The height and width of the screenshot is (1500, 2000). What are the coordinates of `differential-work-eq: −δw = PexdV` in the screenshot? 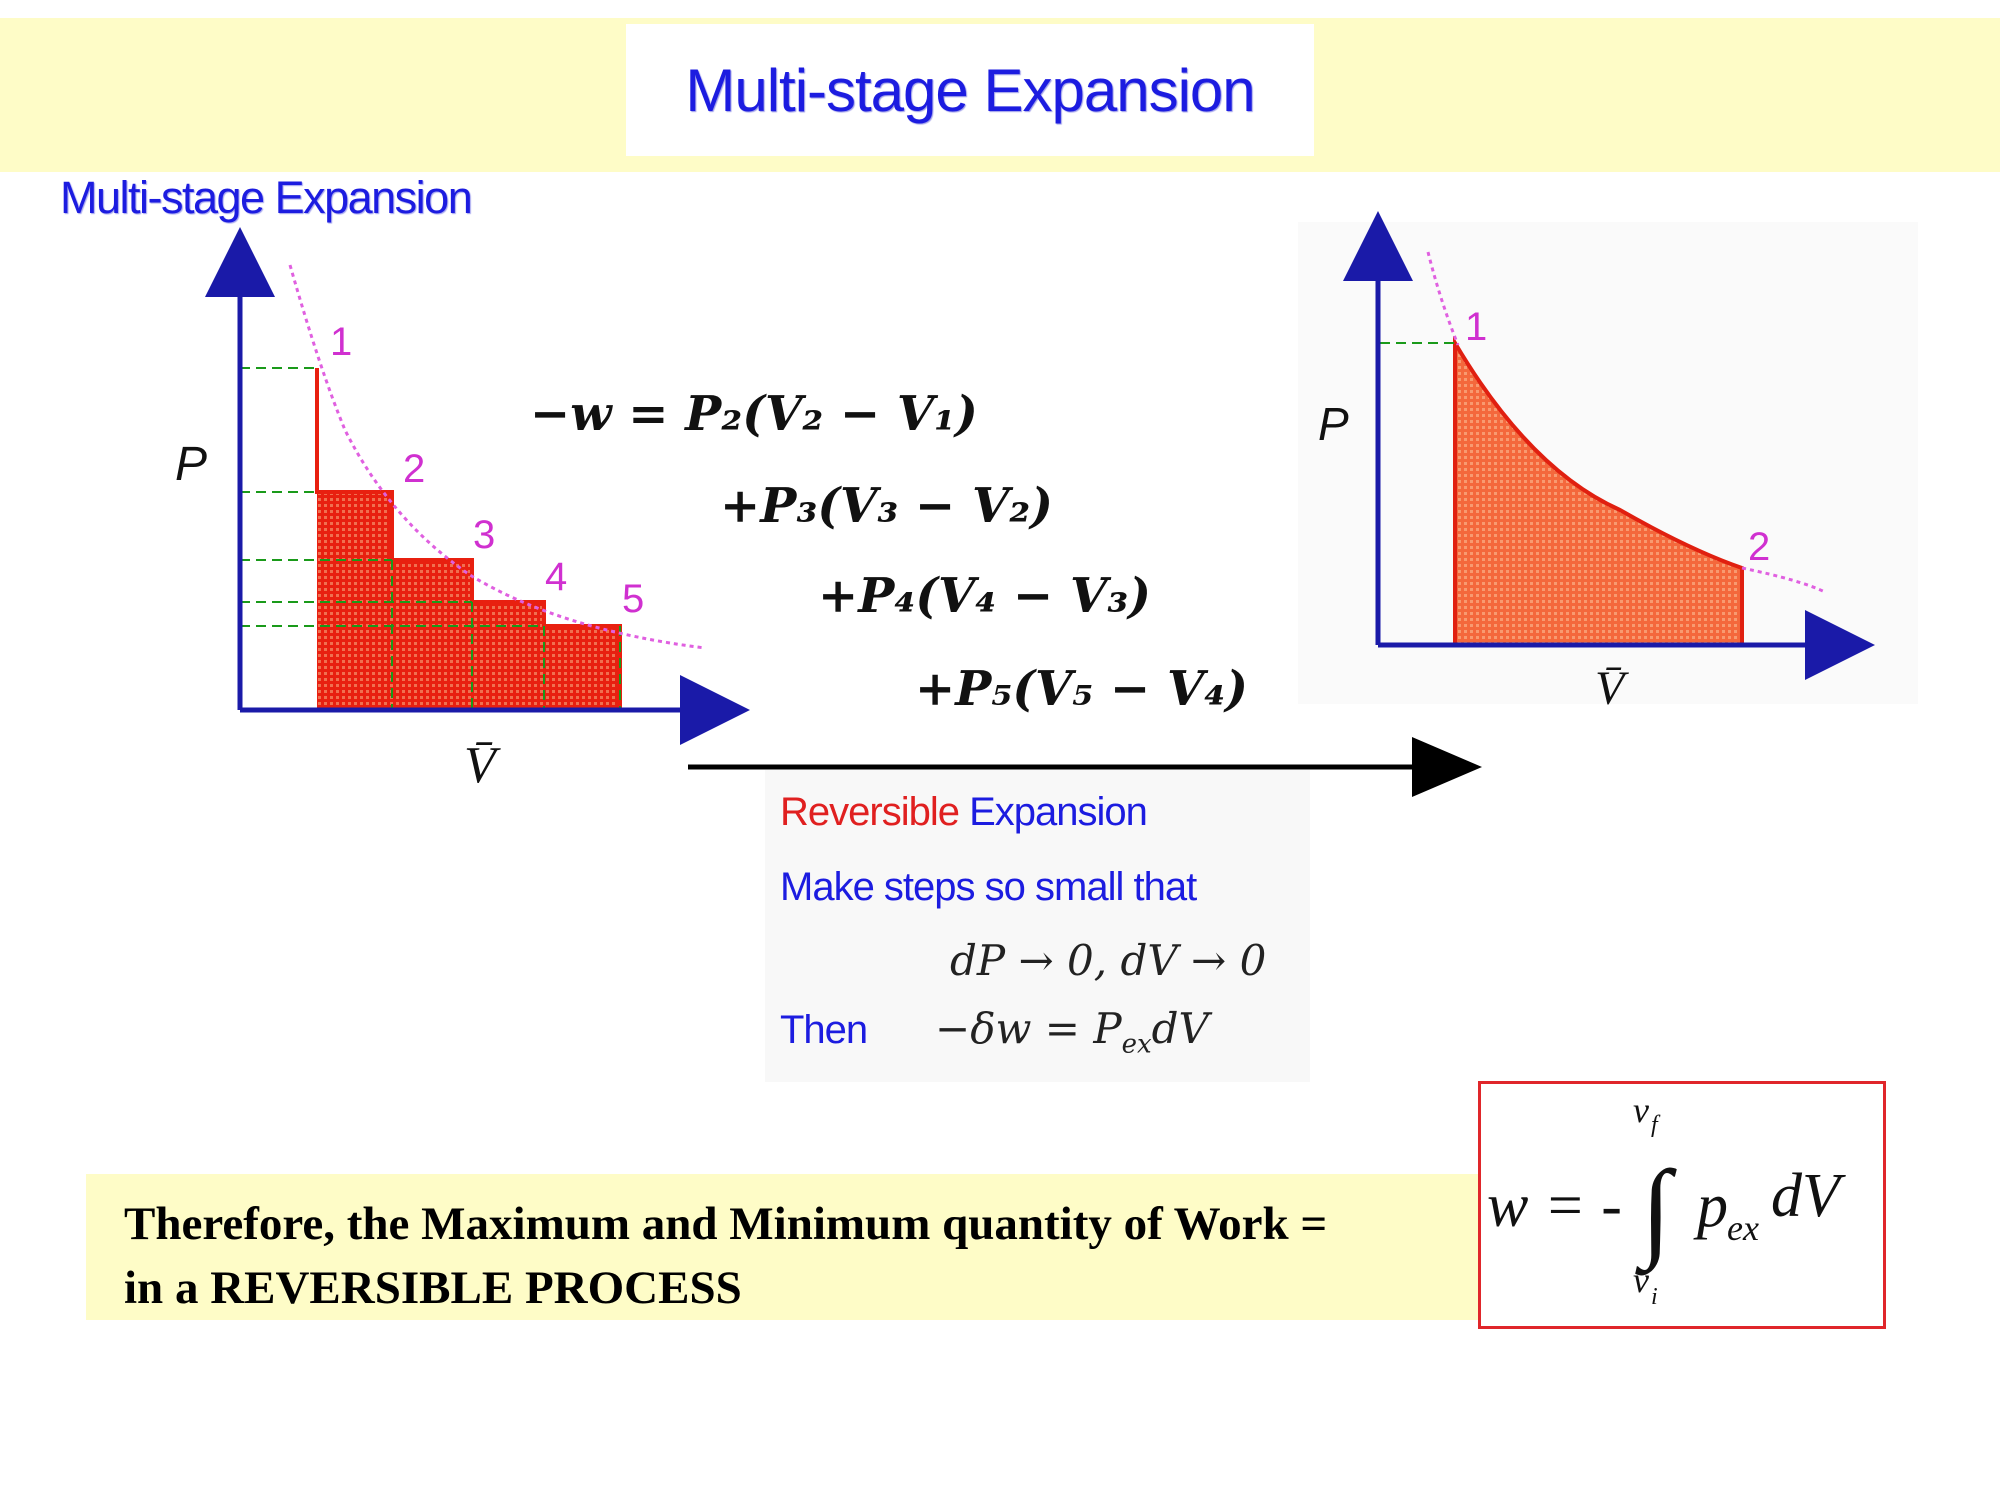 It's located at (1072, 1031).